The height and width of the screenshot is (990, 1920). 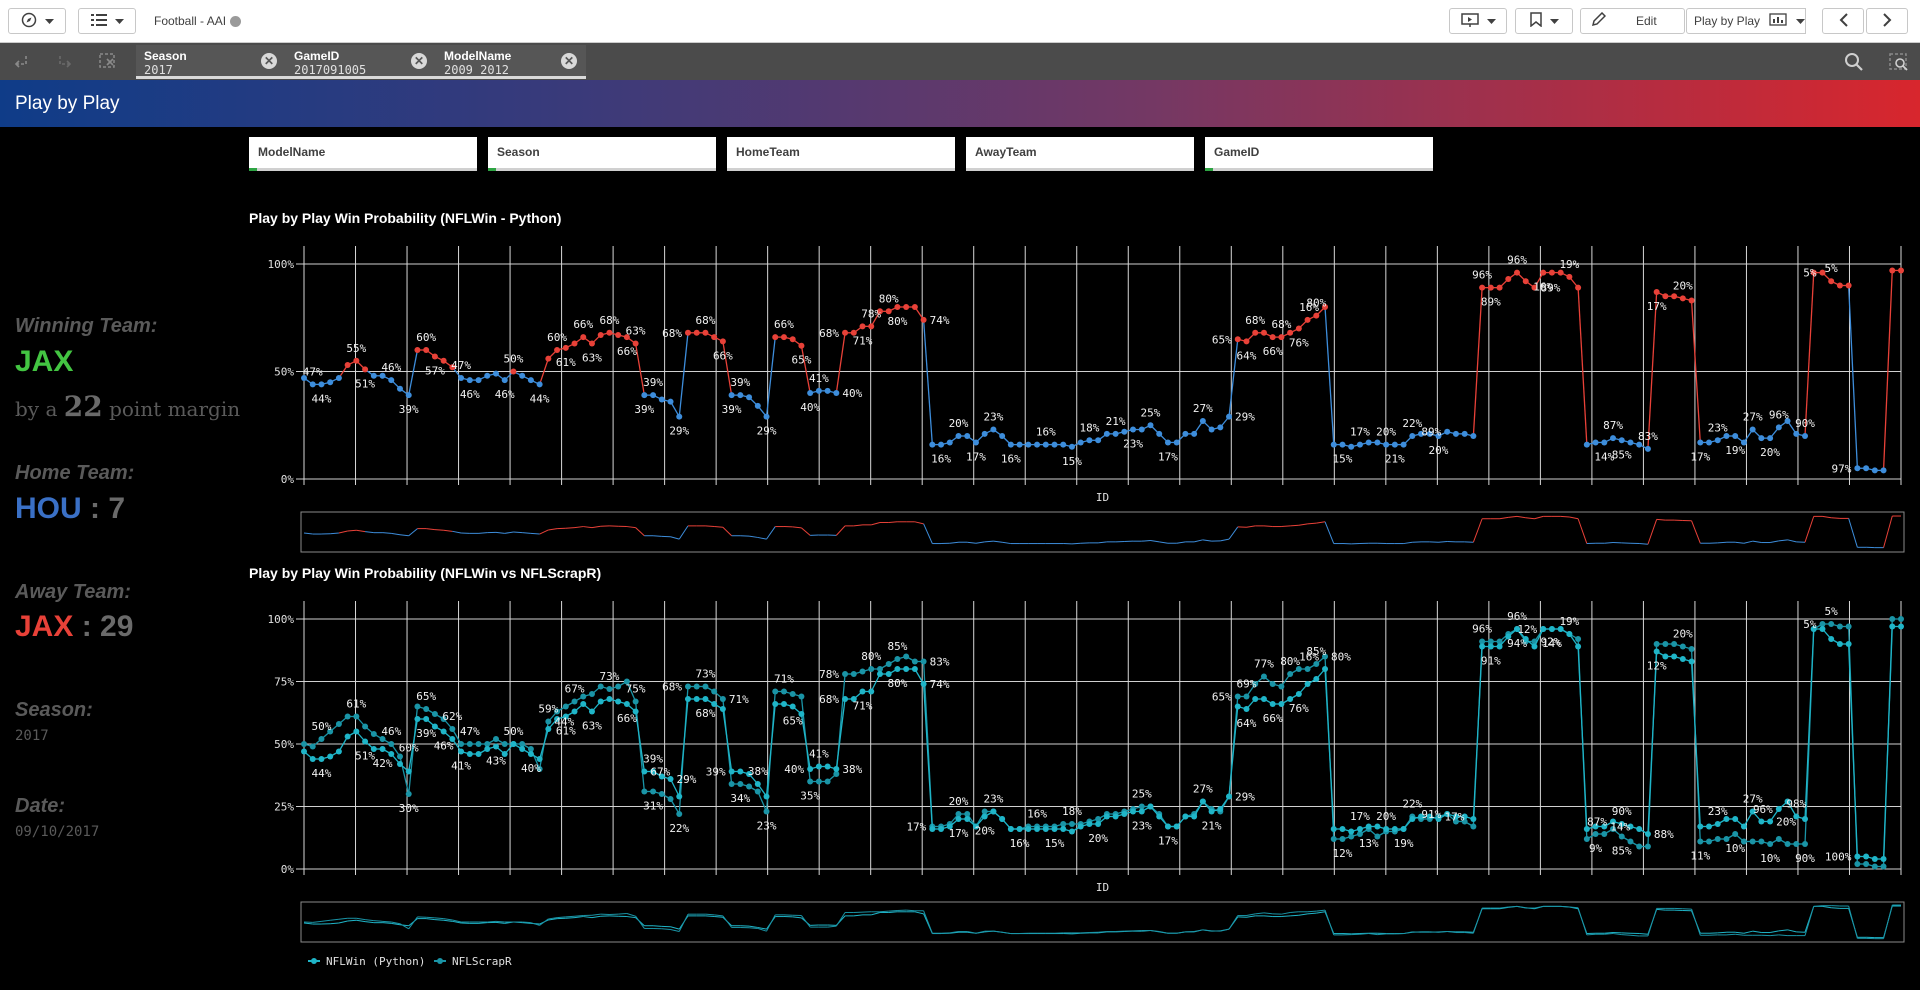 What do you see at coordinates (841, 154) in the screenshot?
I see `filter-hometeam: HomeTeam` at bounding box center [841, 154].